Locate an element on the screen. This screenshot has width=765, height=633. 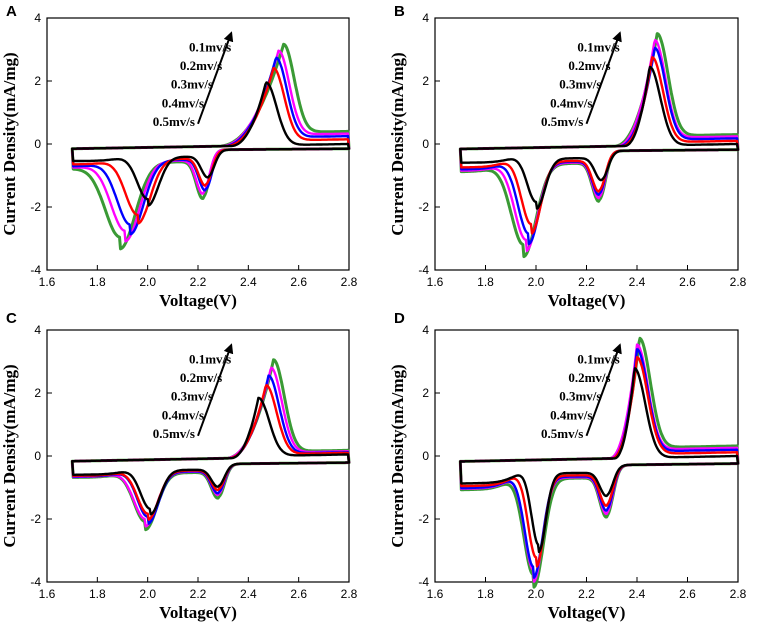
panel-label: D is located at coordinates (399, 318).